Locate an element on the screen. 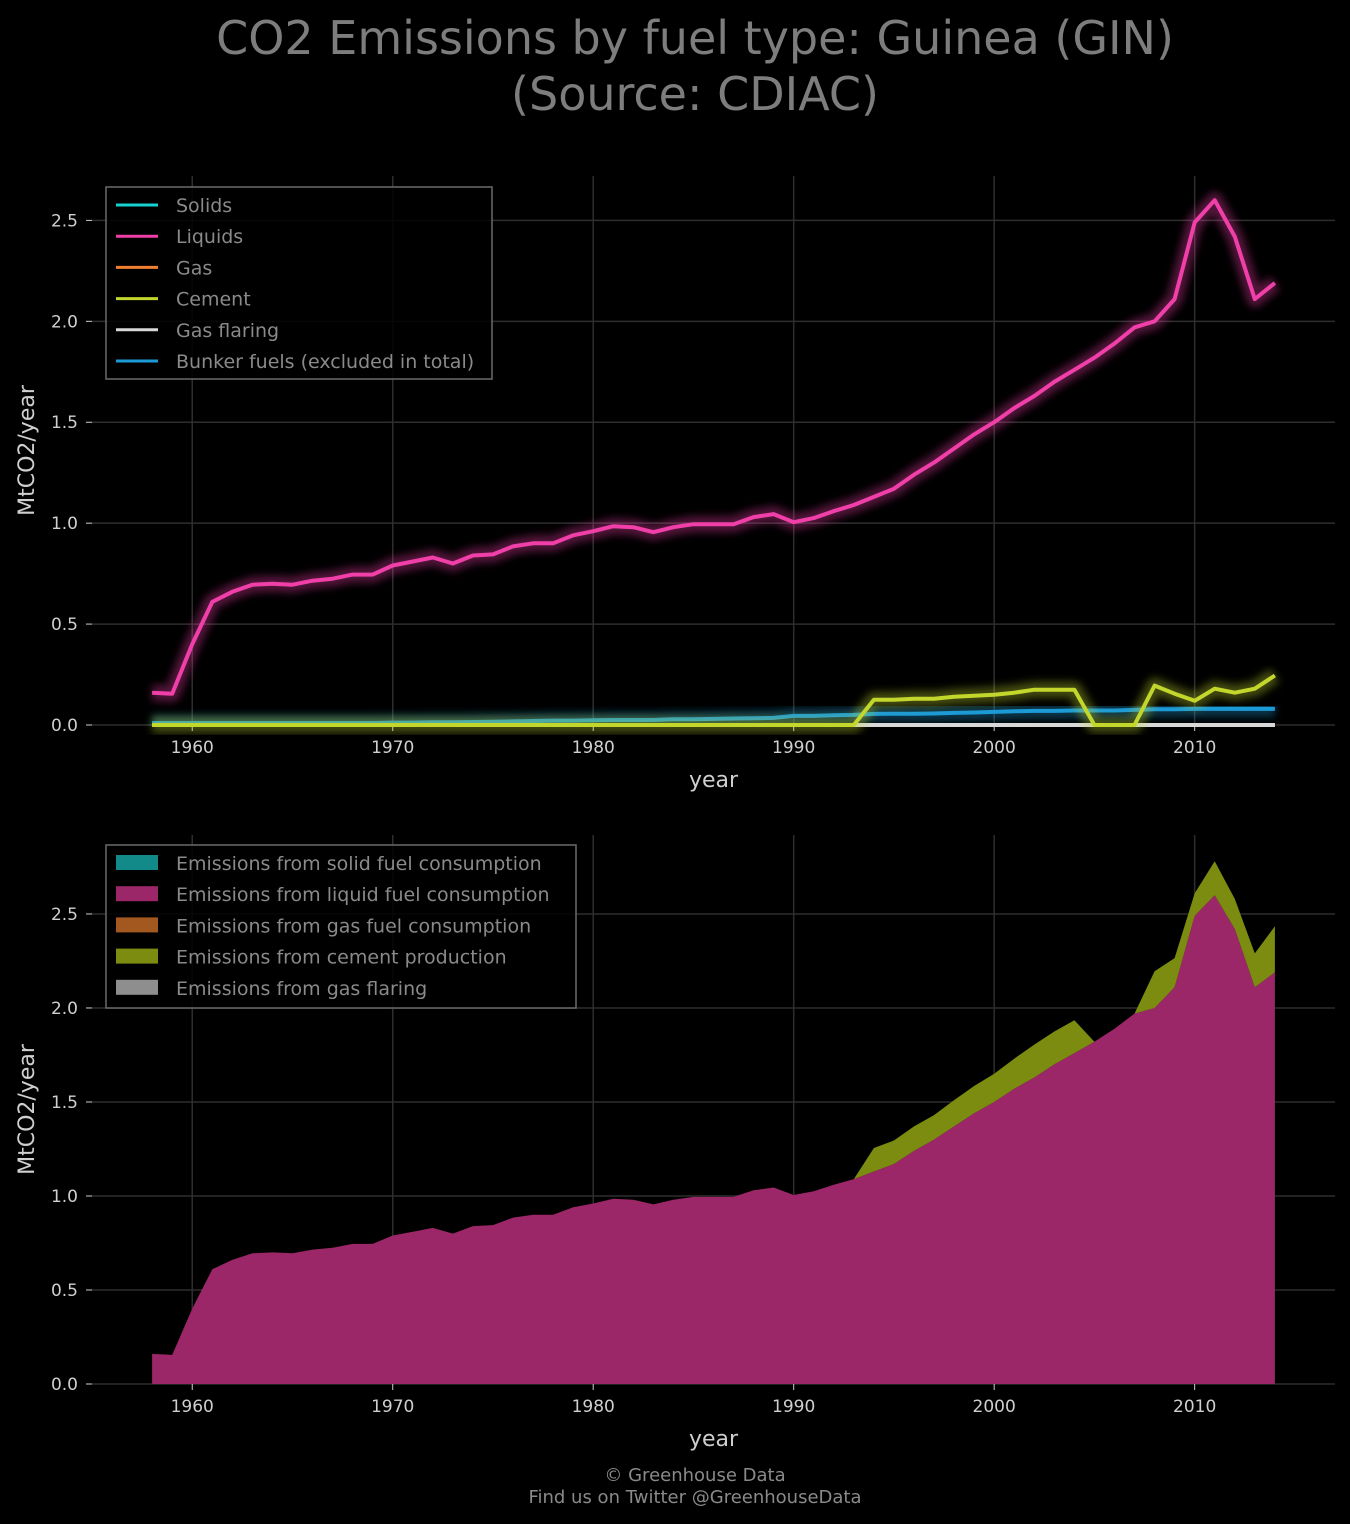  legend-label-emissions-from-solid-fuel-consumption: Emissions from solid fuel consumption is located at coordinates (359, 864).